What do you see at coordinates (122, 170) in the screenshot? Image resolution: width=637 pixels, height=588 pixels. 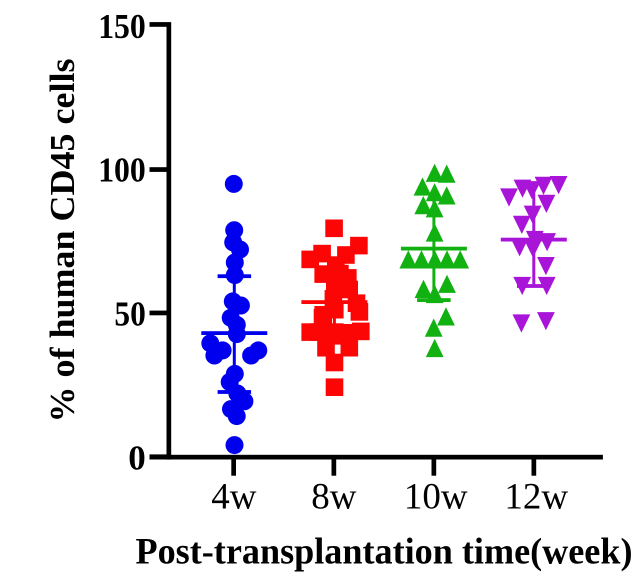 I see `svg-text: 100` at bounding box center [122, 170].